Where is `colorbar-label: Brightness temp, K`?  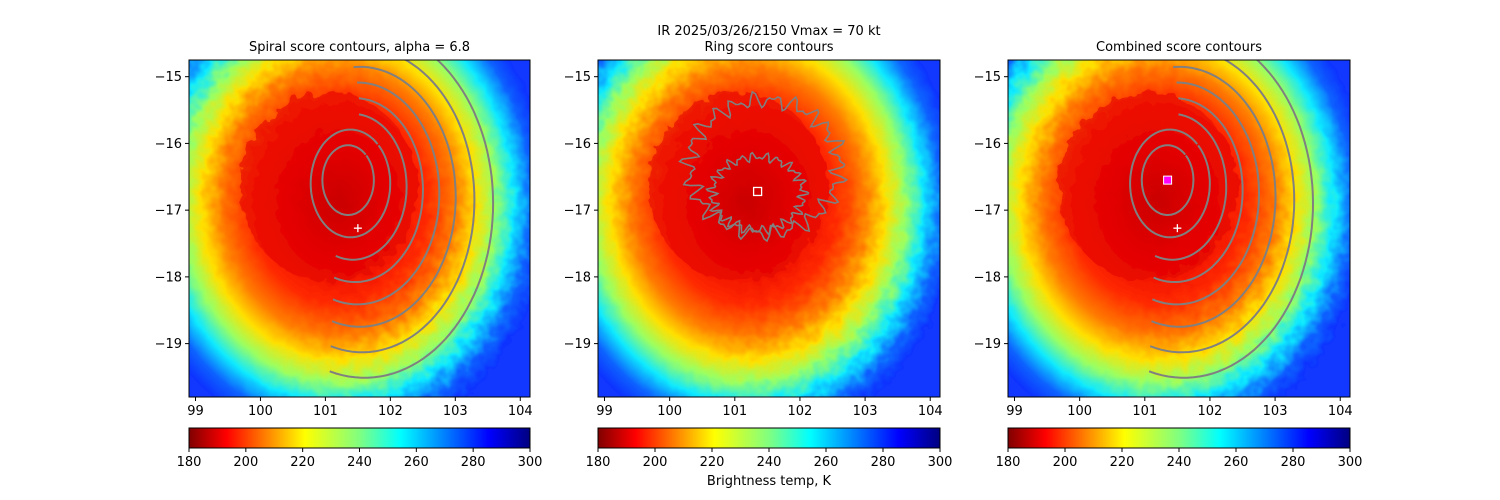 colorbar-label: Brightness temp, K is located at coordinates (769, 481).